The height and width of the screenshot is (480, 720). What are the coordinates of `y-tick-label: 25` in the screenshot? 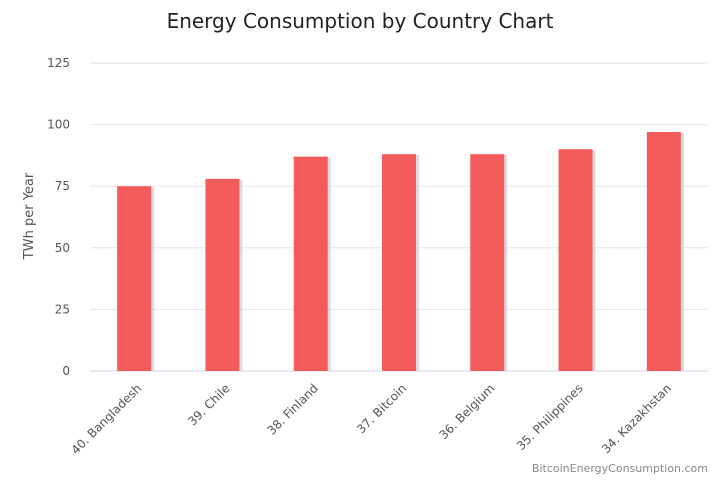 It's located at (62, 309).